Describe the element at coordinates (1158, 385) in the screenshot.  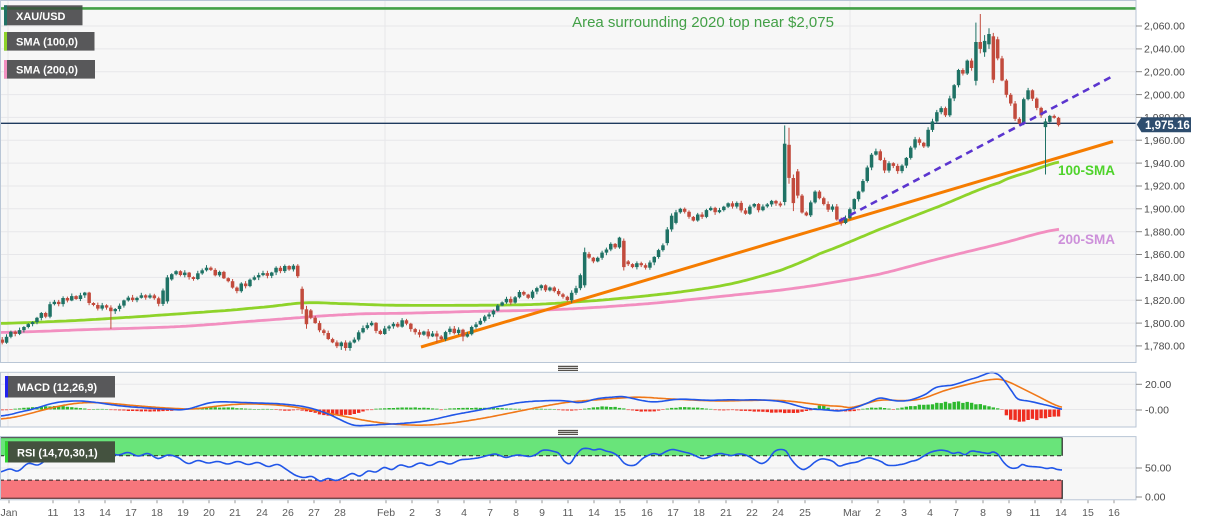
I see `svg-text: 20.00` at that location.